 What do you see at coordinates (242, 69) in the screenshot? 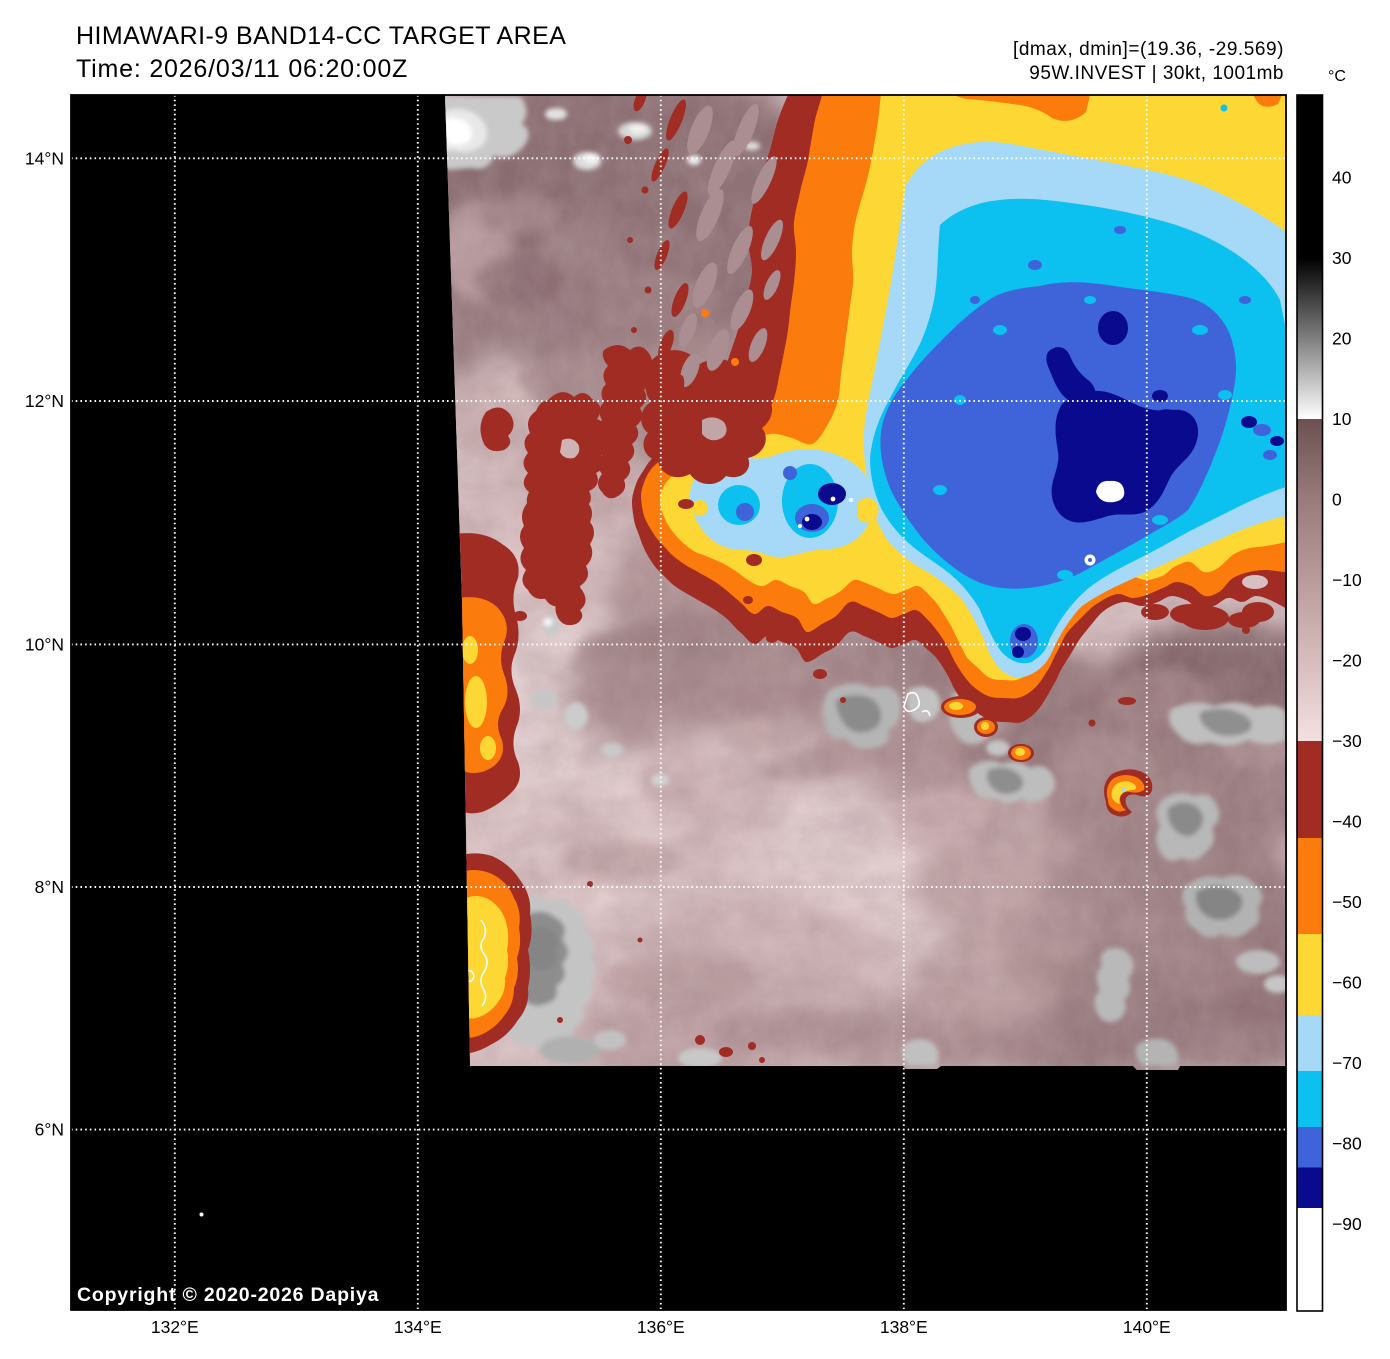
I see `svg-text: Time: 2026/03/11 06:20:00Z` at bounding box center [242, 69].